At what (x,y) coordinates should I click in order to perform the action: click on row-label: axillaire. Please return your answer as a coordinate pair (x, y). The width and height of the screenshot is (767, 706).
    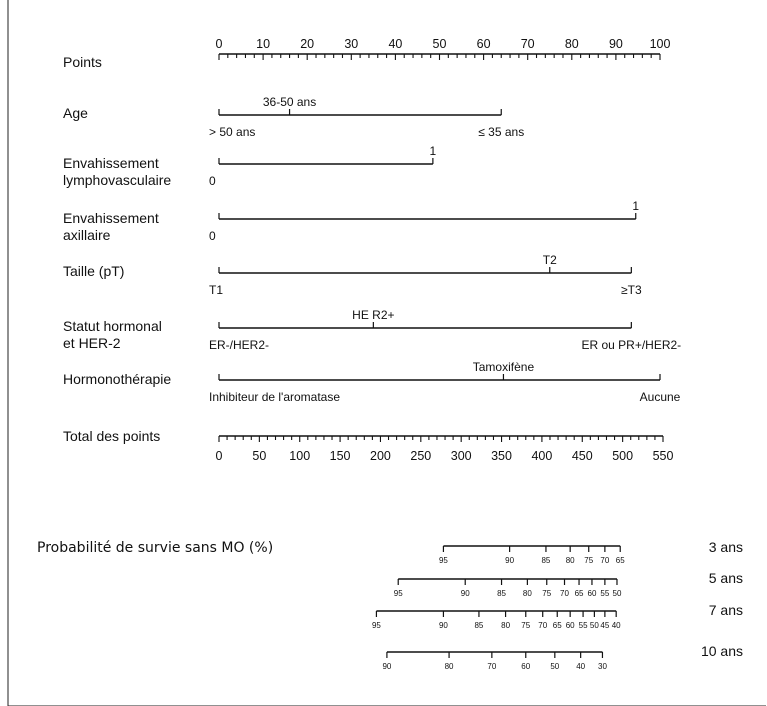
    Looking at the image, I should click on (87, 235).